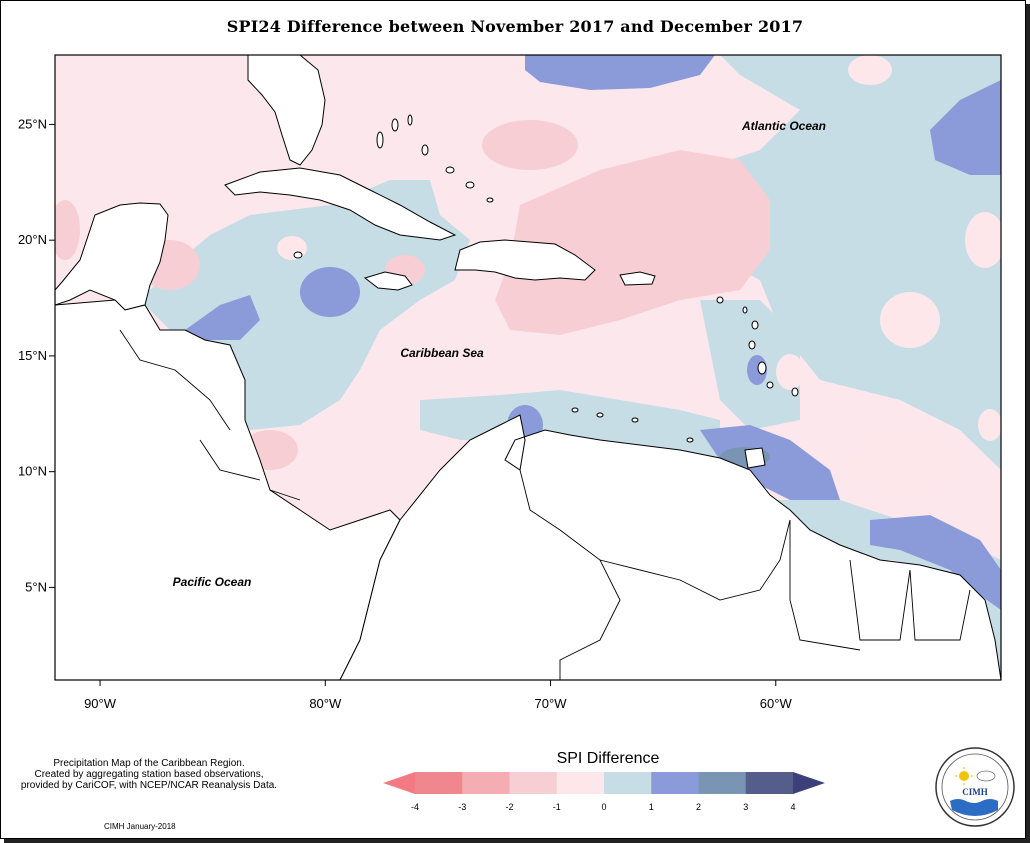 This screenshot has height=843, width=1030. Describe the element at coordinates (551, 703) in the screenshot. I see `x-tick-label: 70°W` at that location.